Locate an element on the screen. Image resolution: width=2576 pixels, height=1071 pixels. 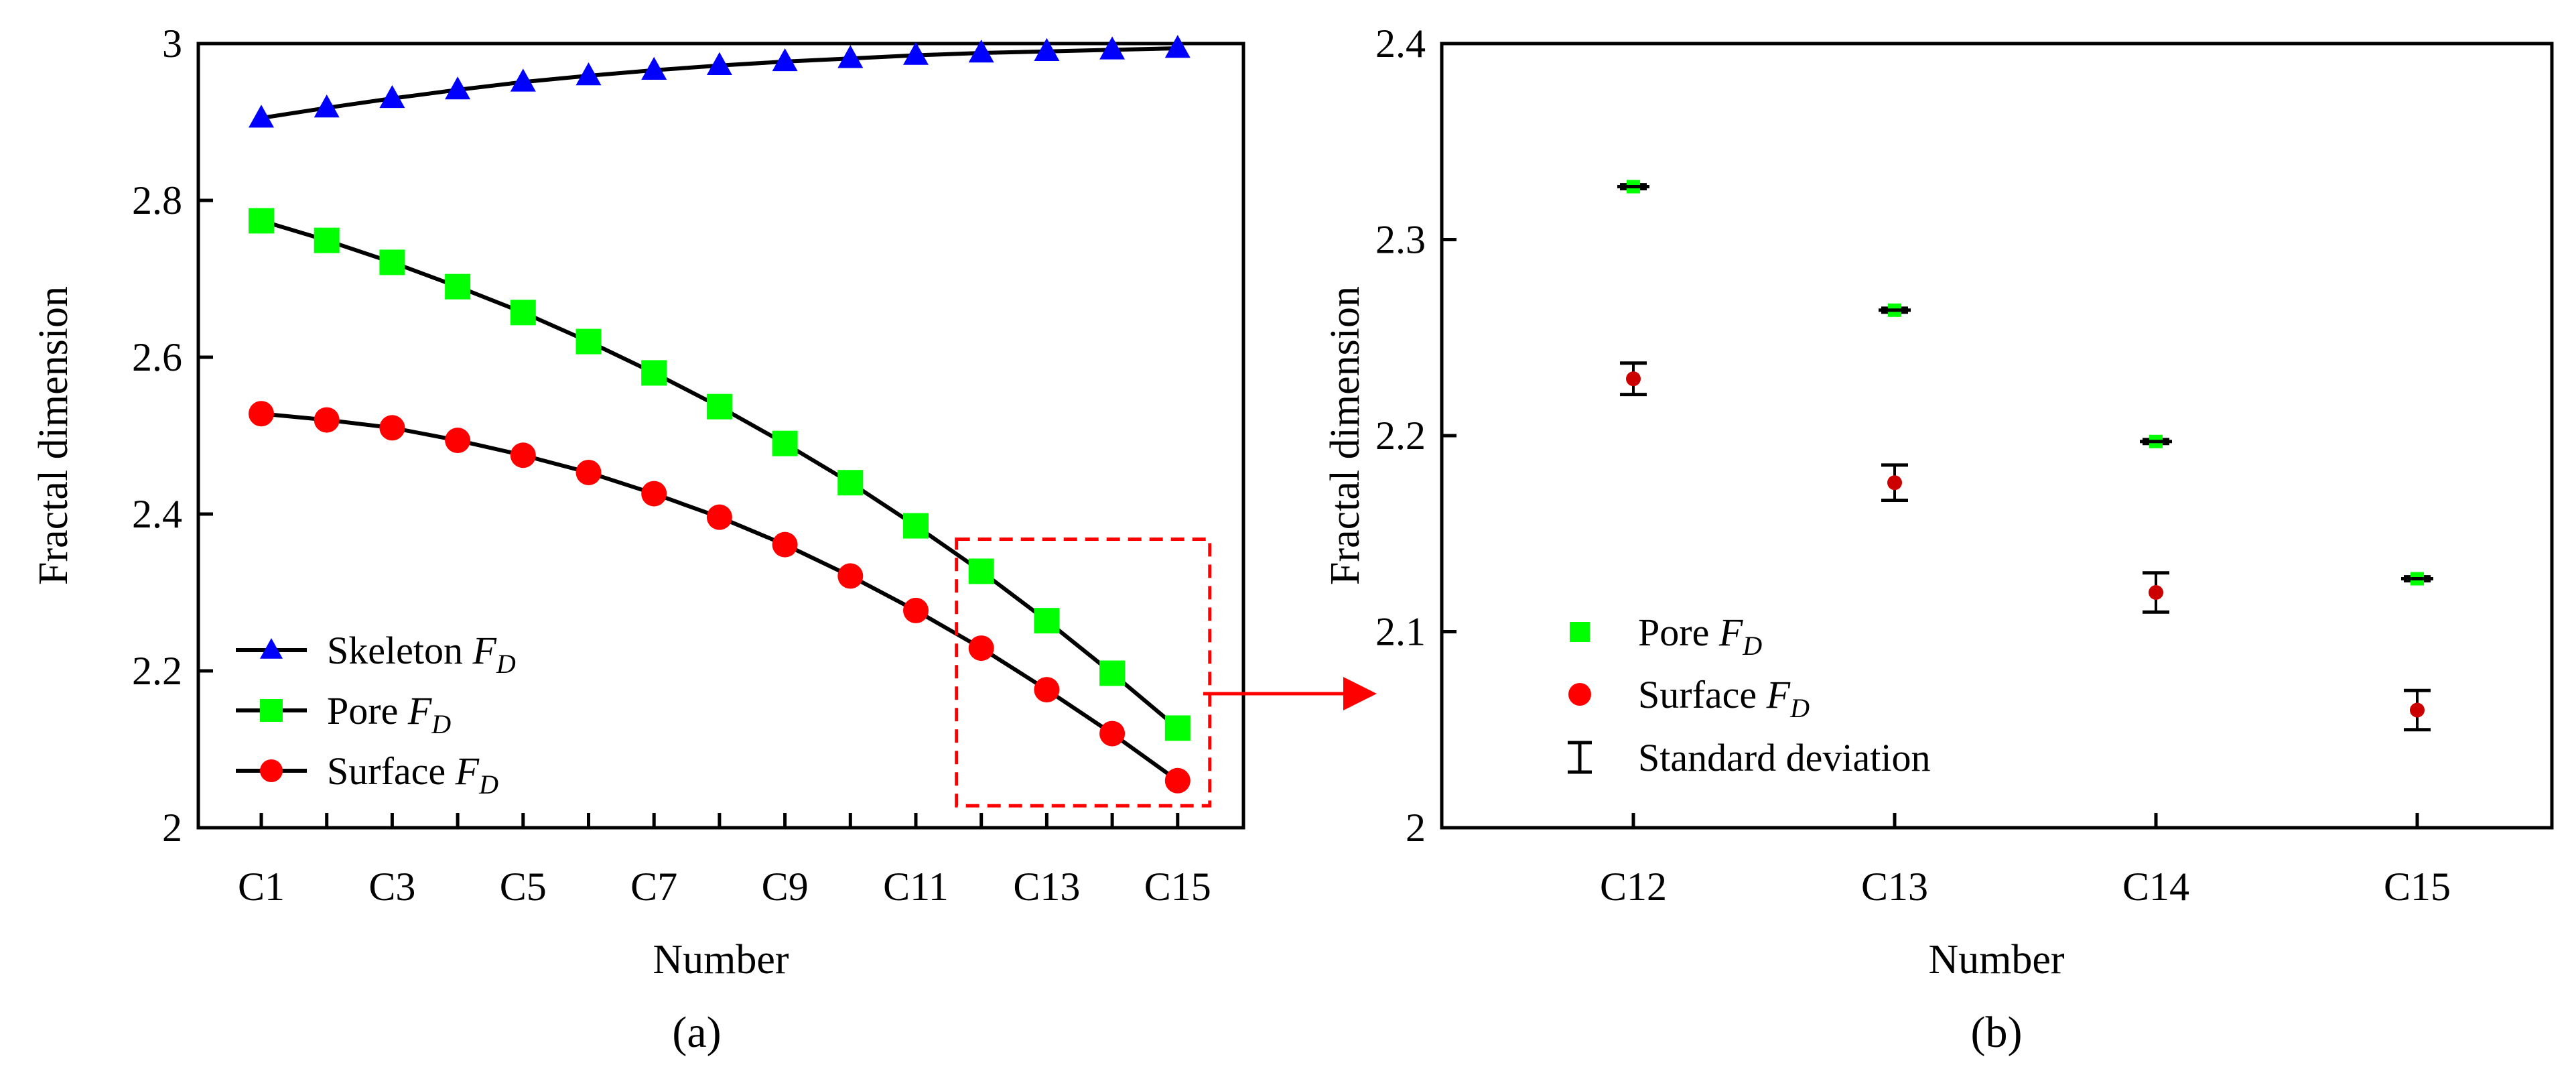
legend-b-marker-pore is located at coordinates (1580, 632).